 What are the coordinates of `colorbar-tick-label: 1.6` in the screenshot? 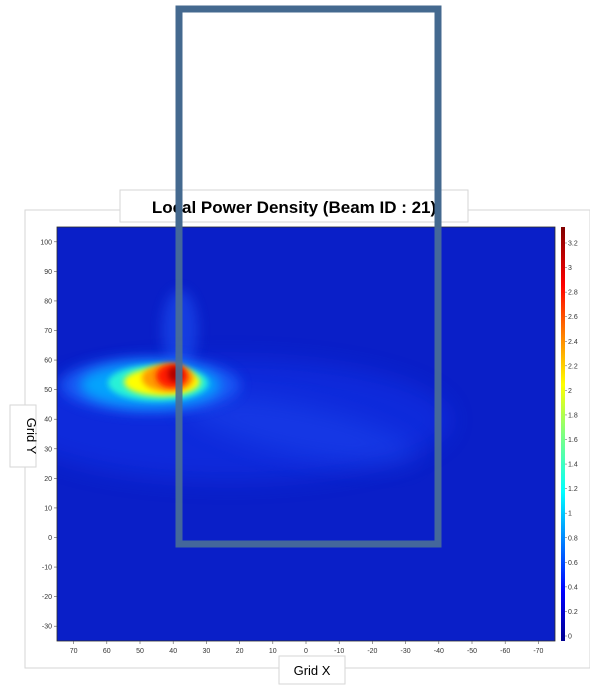 It's located at (573, 440).